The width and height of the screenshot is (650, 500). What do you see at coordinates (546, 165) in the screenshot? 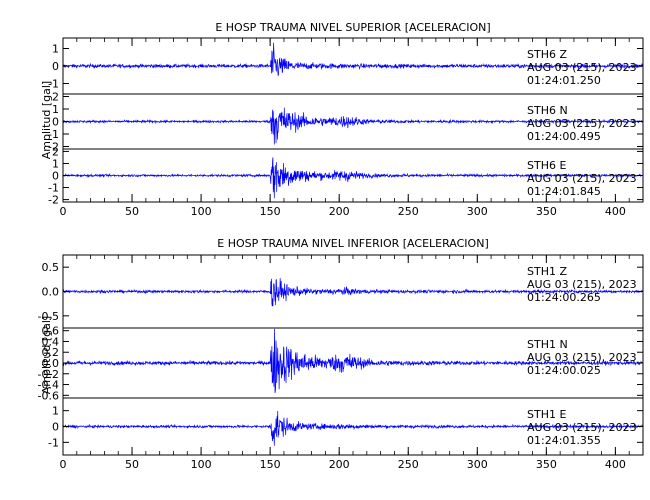
I see `station-label: STH6 E` at bounding box center [546, 165].